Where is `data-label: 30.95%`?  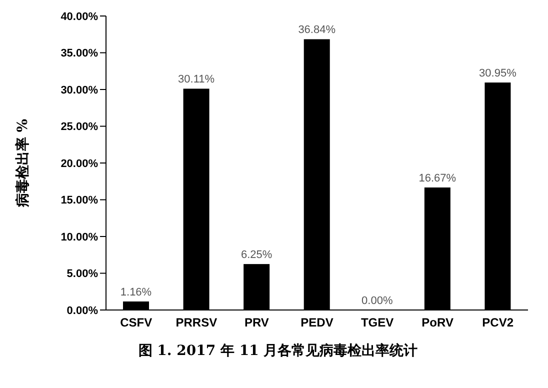
data-label: 30.95% is located at coordinates (498, 74).